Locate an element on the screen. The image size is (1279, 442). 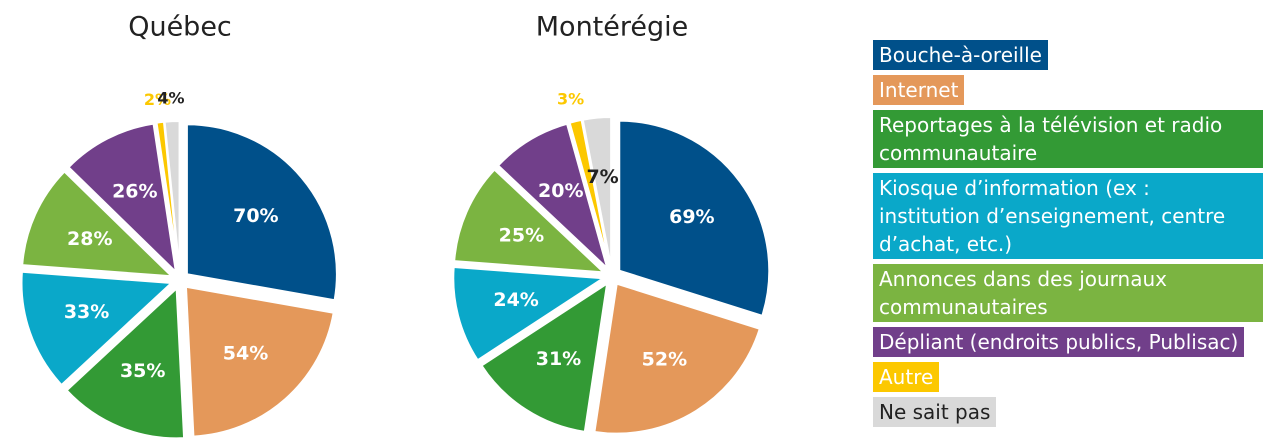
legend-entry: Autre is located at coordinates (906, 377).